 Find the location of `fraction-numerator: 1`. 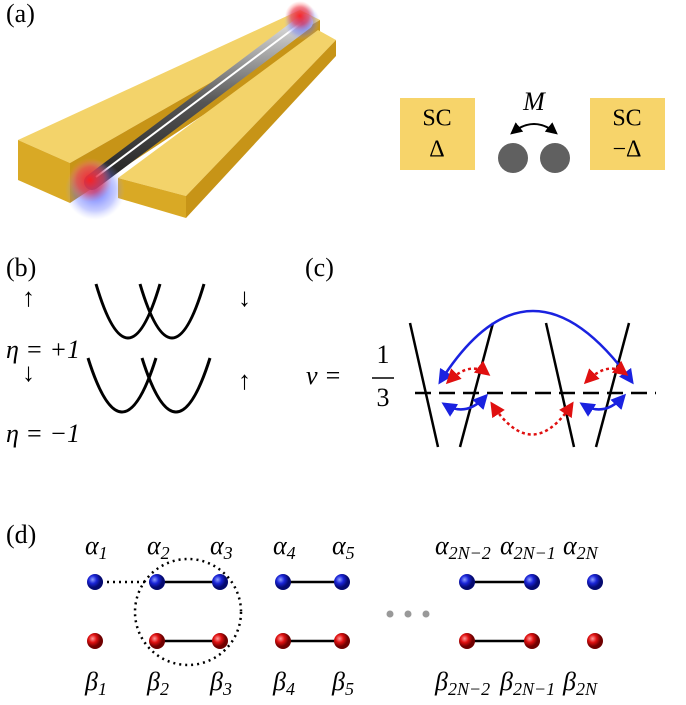

fraction-numerator: 1 is located at coordinates (383, 354).